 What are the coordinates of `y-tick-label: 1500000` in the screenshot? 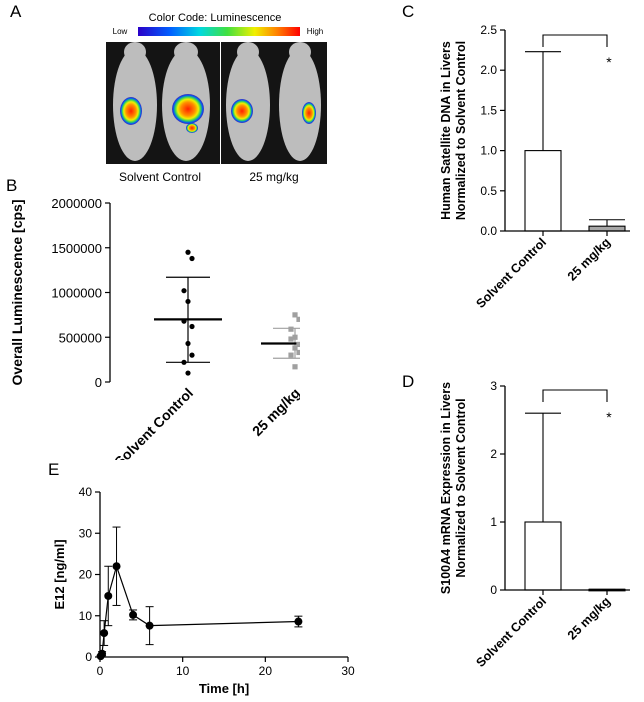 It's located at (76, 248).